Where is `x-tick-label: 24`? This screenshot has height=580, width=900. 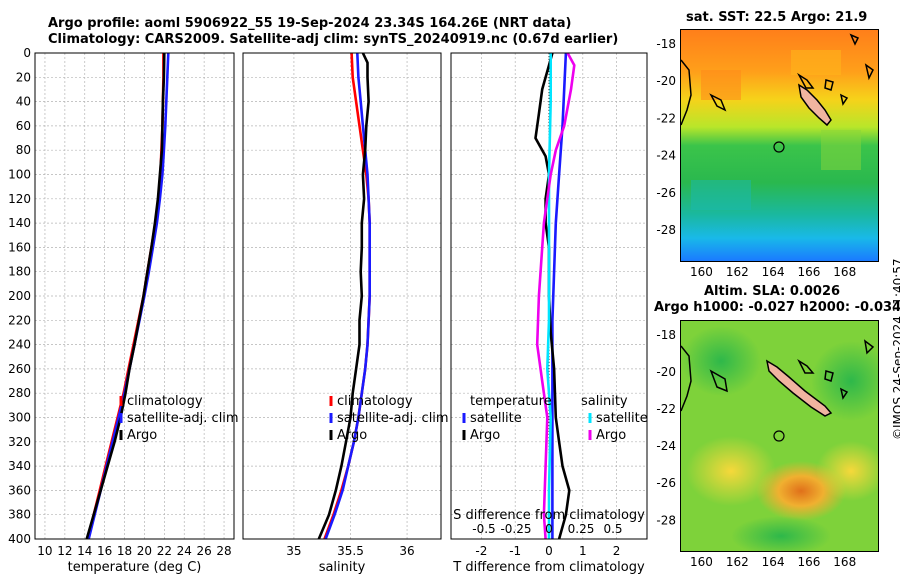
x-tick-label: 24 is located at coordinates (184, 551).